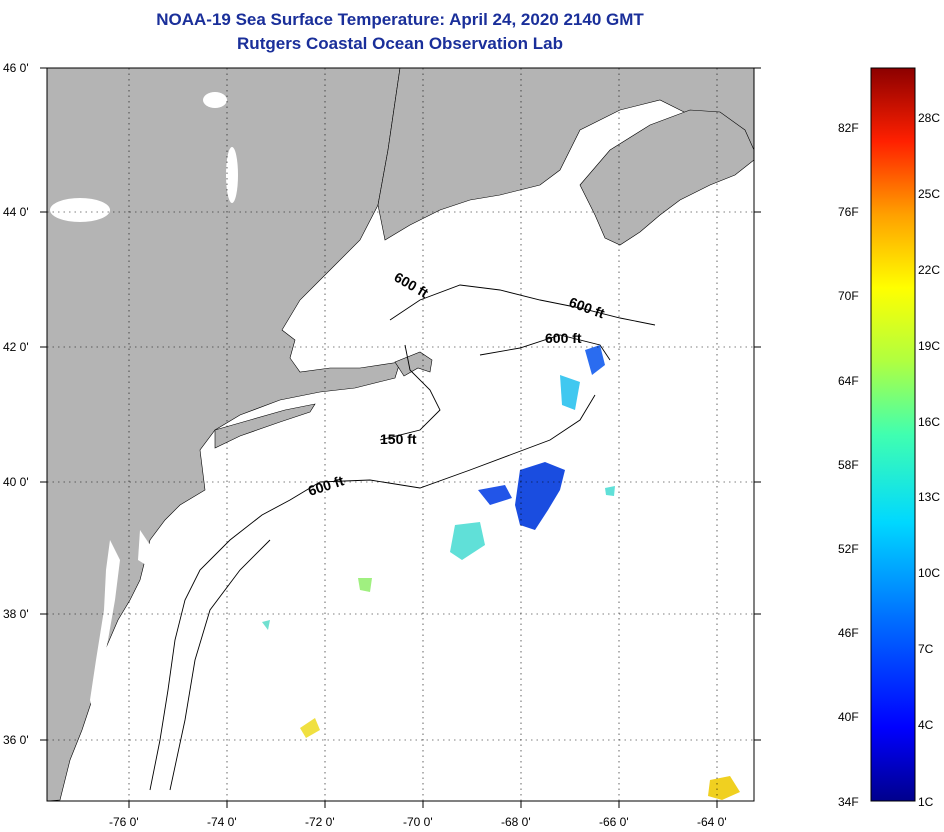 The image size is (944, 832). What do you see at coordinates (265, 426) in the screenshot?
I see `land-long-island` at bounding box center [265, 426].